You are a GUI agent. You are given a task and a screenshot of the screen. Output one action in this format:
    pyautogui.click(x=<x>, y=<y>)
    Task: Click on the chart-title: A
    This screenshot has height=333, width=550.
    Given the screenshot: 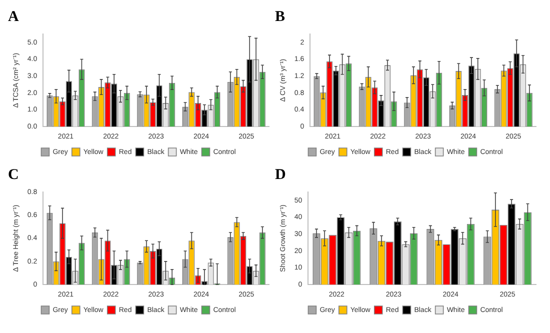 What is the action you would take?
    pyautogui.click(x=13, y=16)
    